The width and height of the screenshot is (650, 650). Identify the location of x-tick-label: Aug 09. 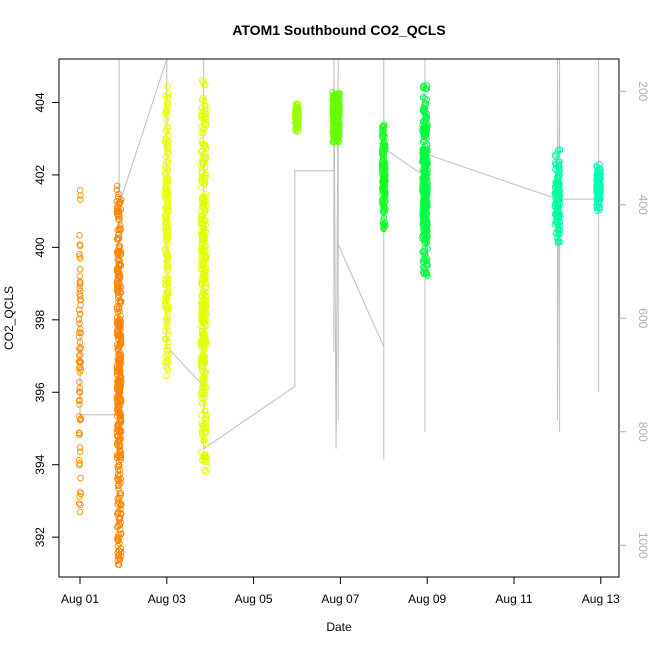
(427, 599).